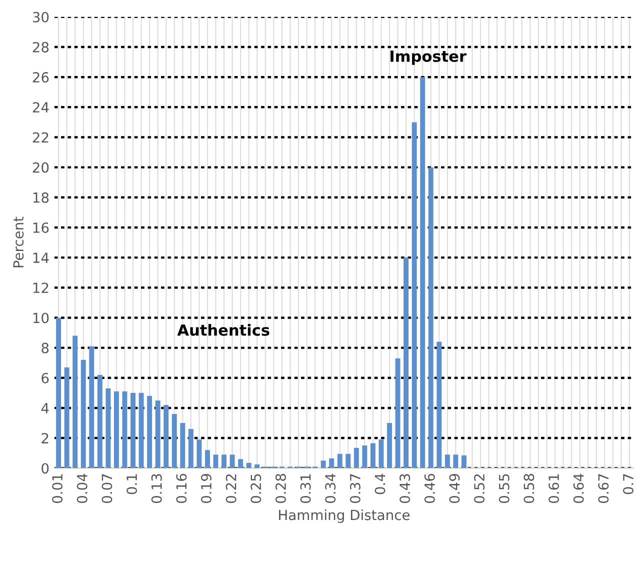 This screenshot has height=564, width=640. Describe the element at coordinates (554, 488) in the screenshot. I see `x-tick-label: 0.61` at that location.